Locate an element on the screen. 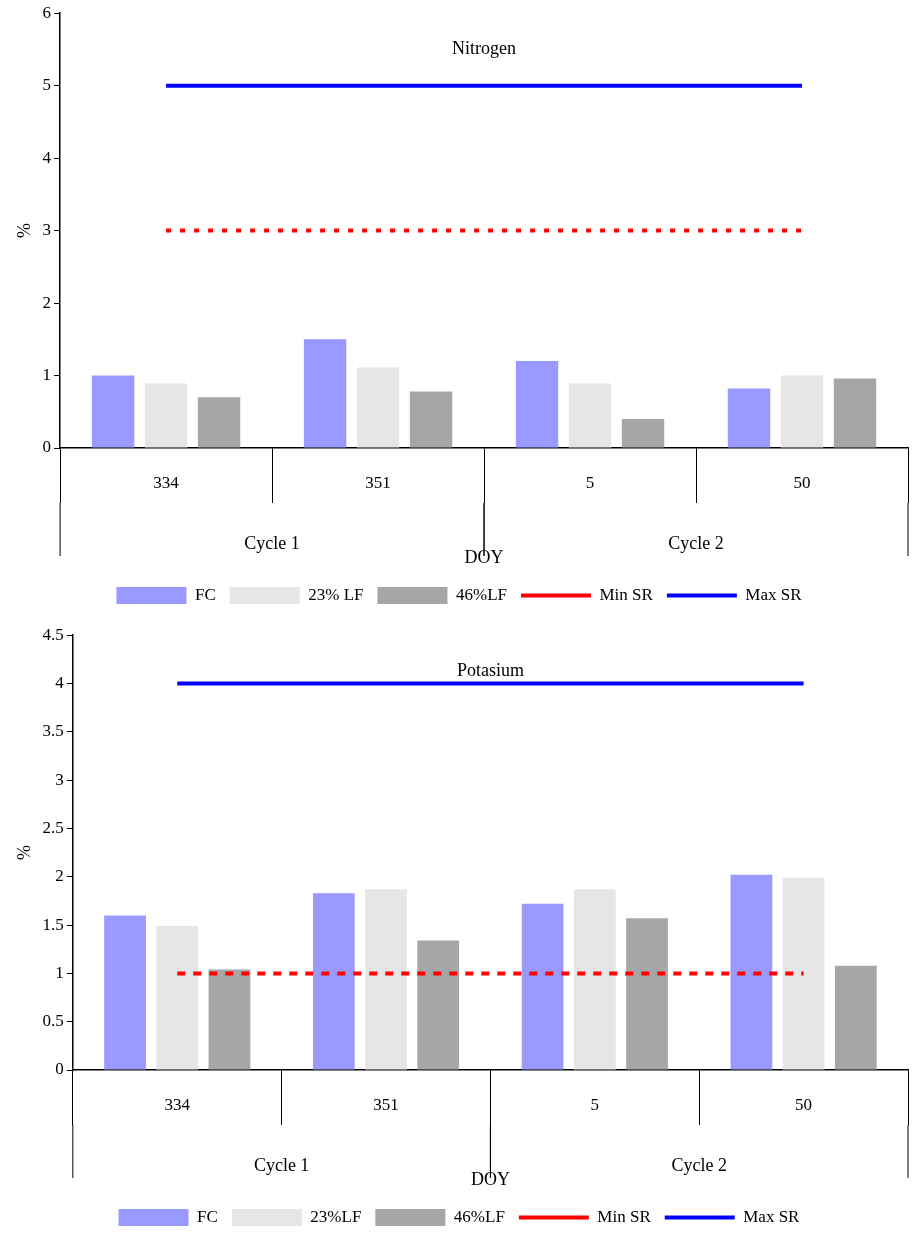  y-tick-label: 4.5 is located at coordinates (53, 634).